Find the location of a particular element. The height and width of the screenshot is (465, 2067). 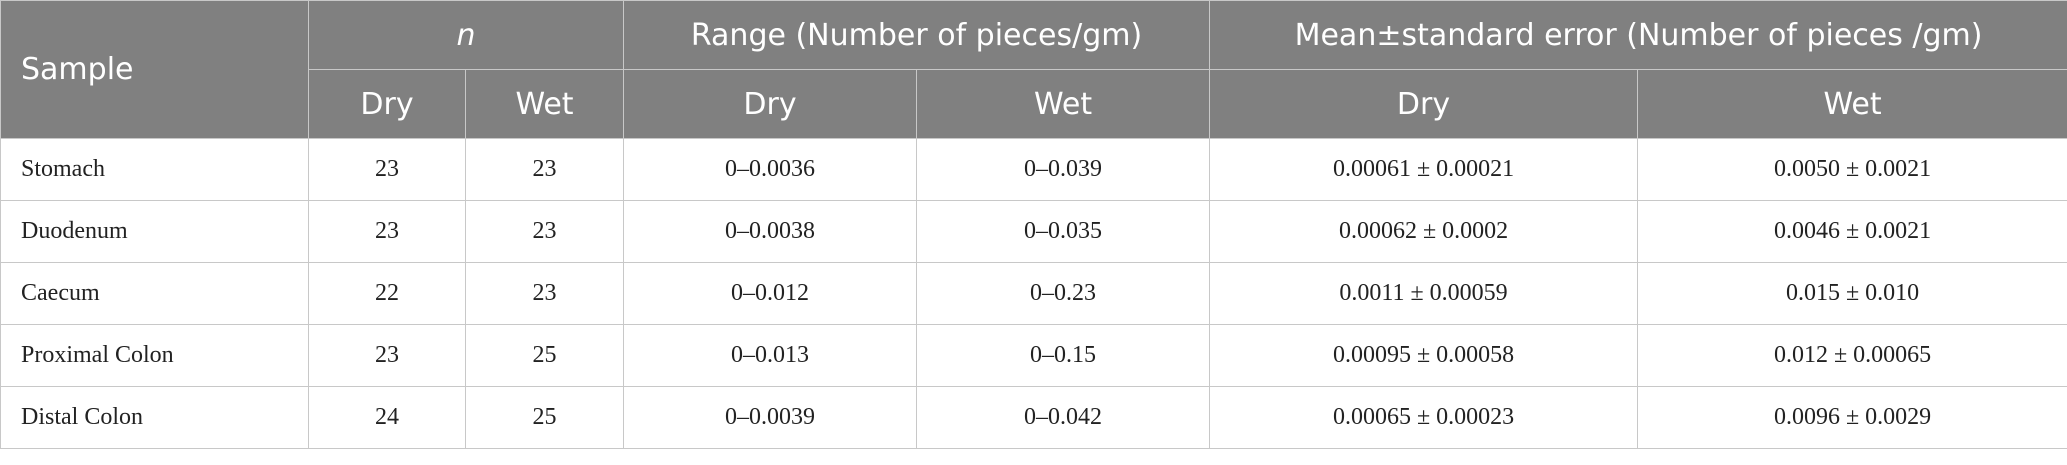

header-cell: Range (Number of pieces/gm) is located at coordinates (917, 35).